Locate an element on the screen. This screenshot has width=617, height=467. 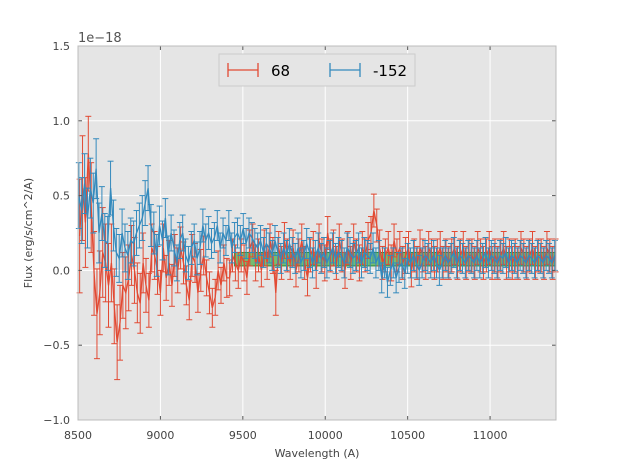
x-tick-label: 10500 is located at coordinates (407, 435).